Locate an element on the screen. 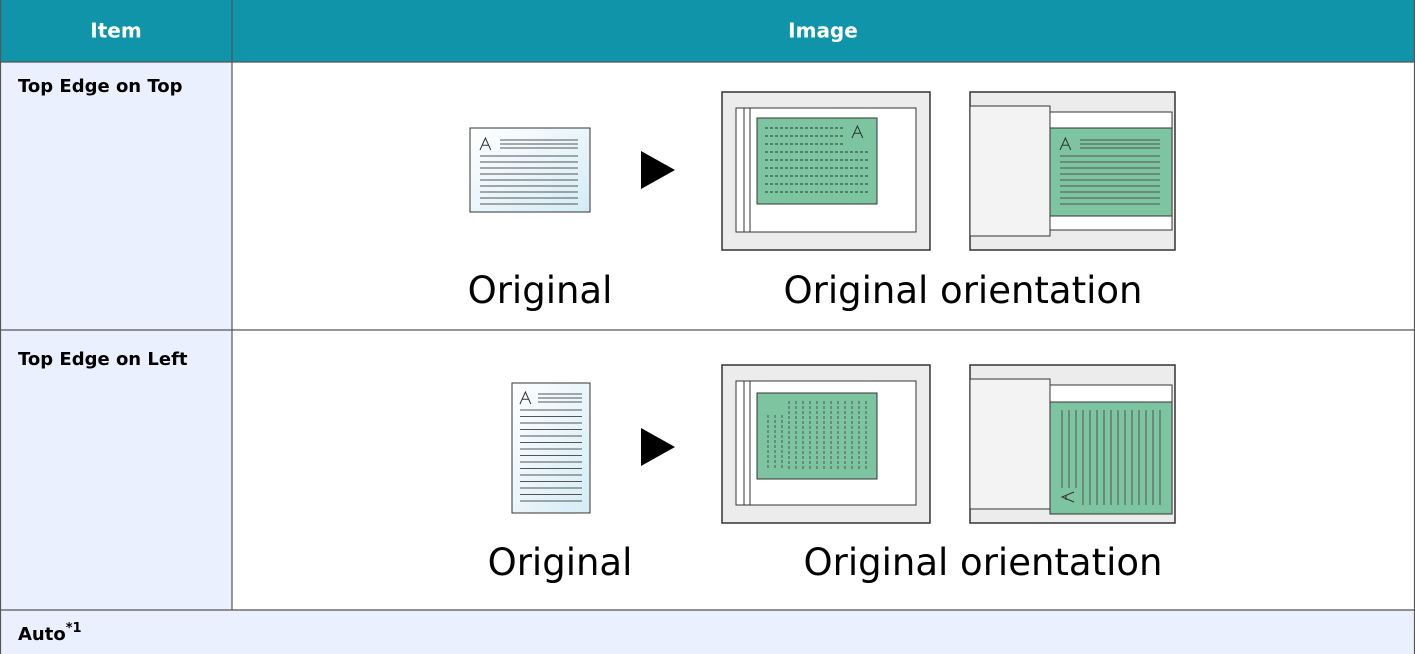 The image size is (1415, 654). row-item: Top Edge on Left is located at coordinates (103, 359).